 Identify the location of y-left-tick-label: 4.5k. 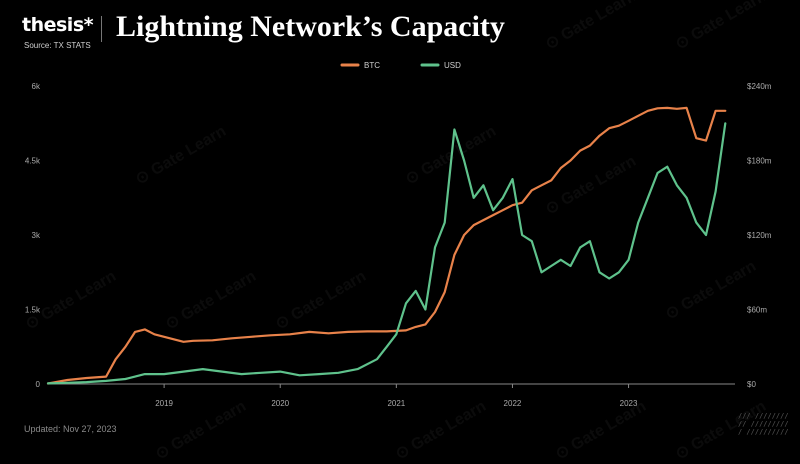
(33, 161).